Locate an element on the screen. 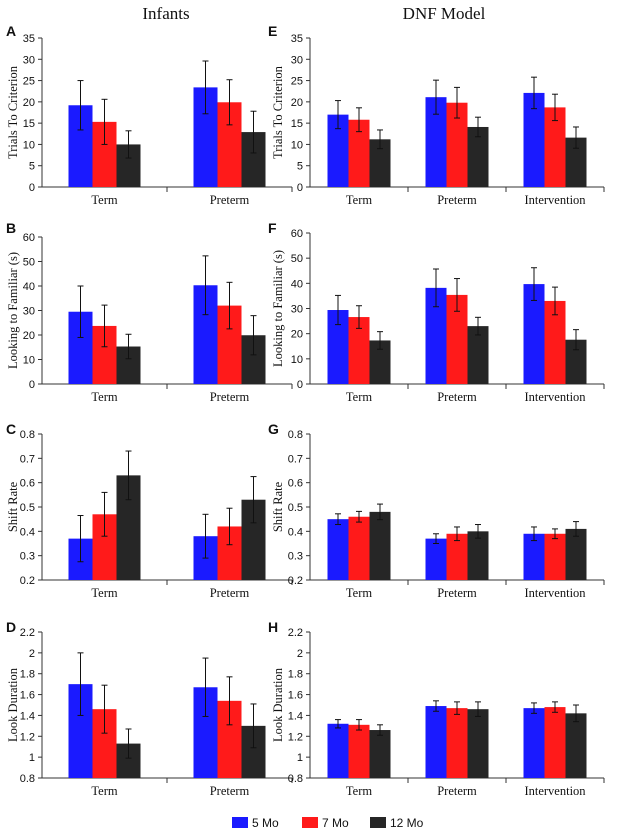 The height and width of the screenshot is (839, 620). legend-swatch-12-mo is located at coordinates (378, 822).